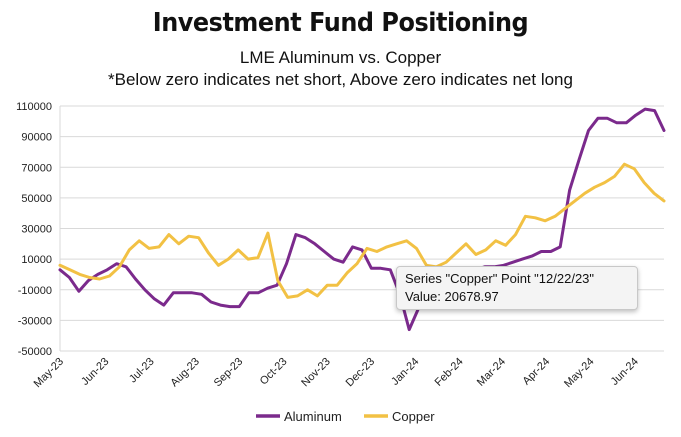 This screenshot has width=681, height=437. I want to click on y-tick-label: 70000, so click(36, 168).